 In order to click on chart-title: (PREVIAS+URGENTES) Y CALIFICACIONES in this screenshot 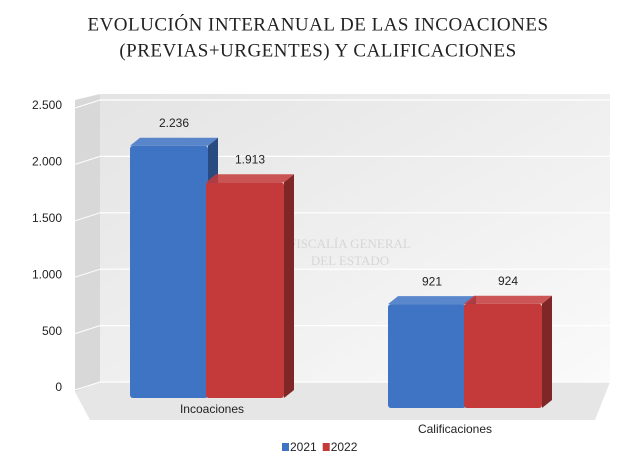, I will do `click(317, 50)`.